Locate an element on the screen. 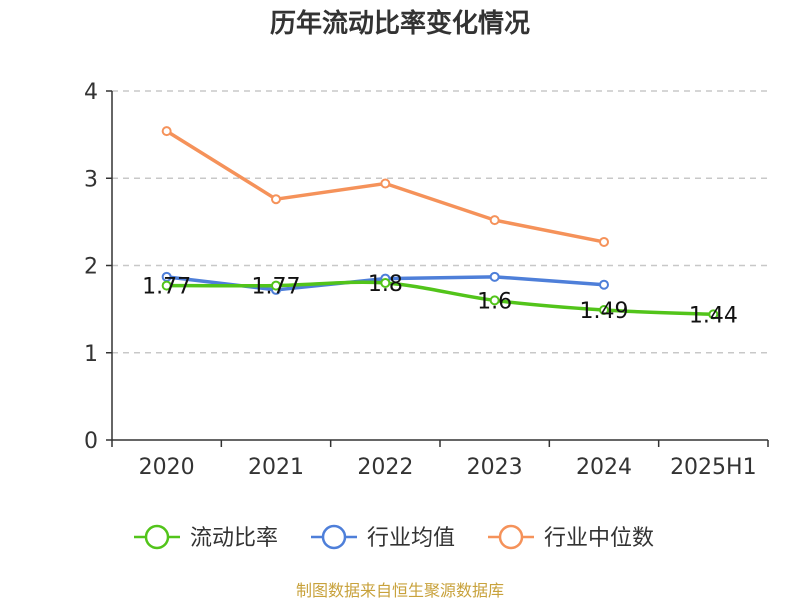 Image resolution: width=800 pixels, height=600 pixels. legend-label: 行业中位数 is located at coordinates (599, 538).